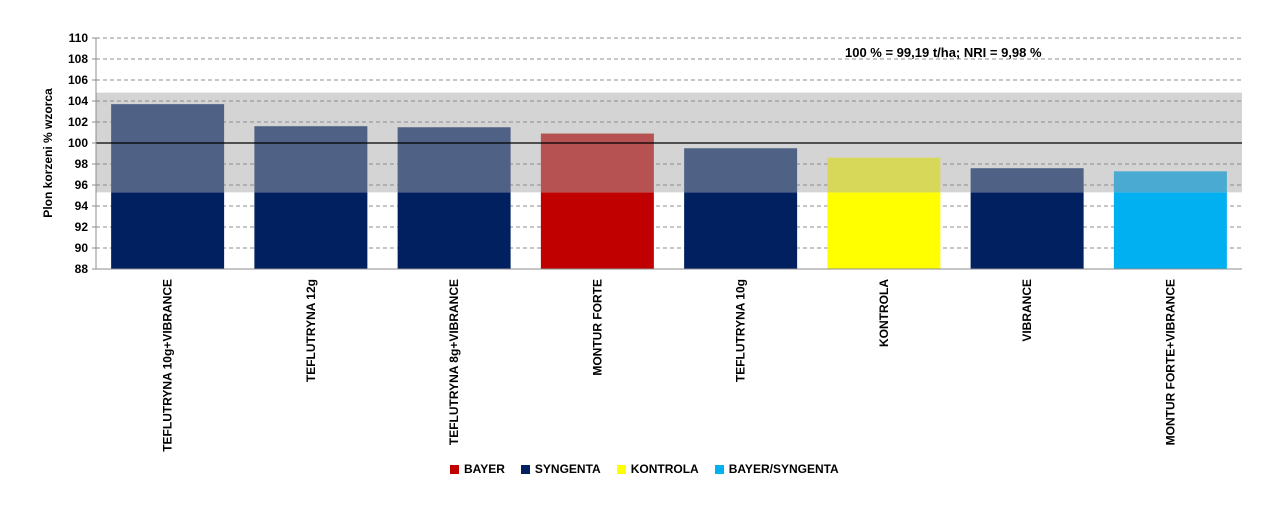 The height and width of the screenshot is (505, 1277). Describe the element at coordinates (311, 330) in the screenshot. I see `x-tick-label: TEFLUTRYNA 12g` at that location.